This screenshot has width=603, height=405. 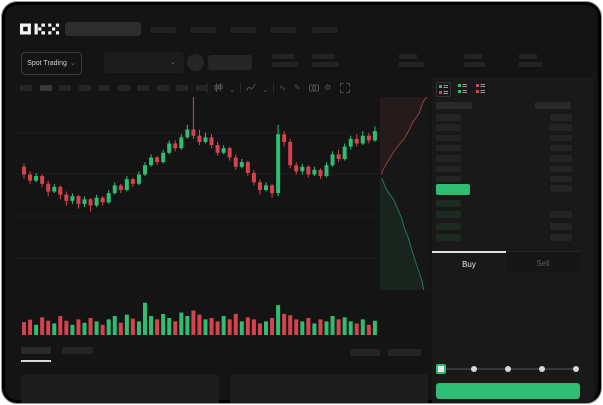 I want to click on orderbook-view-bids-icon, so click(x=462, y=88).